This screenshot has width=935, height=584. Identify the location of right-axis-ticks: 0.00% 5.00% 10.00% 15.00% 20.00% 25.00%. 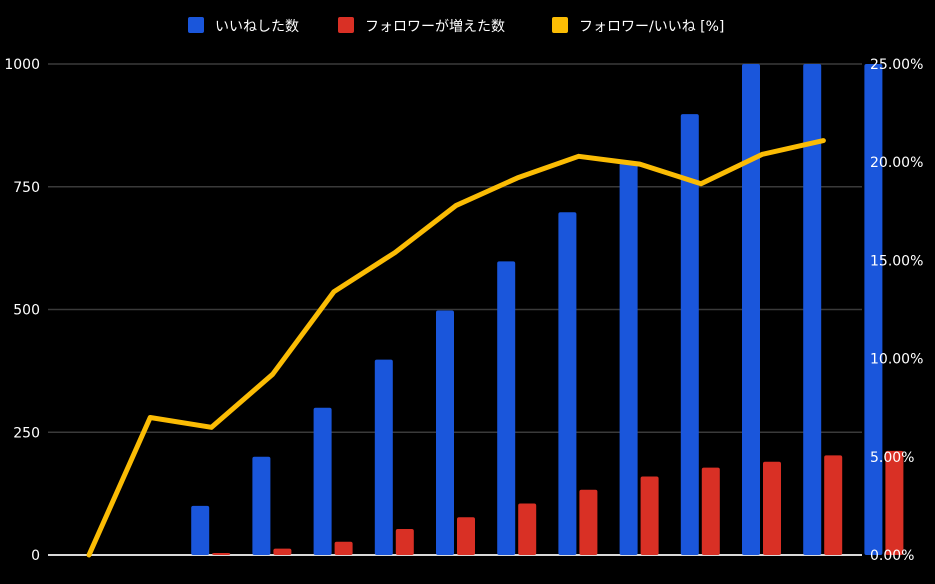
(896, 310).